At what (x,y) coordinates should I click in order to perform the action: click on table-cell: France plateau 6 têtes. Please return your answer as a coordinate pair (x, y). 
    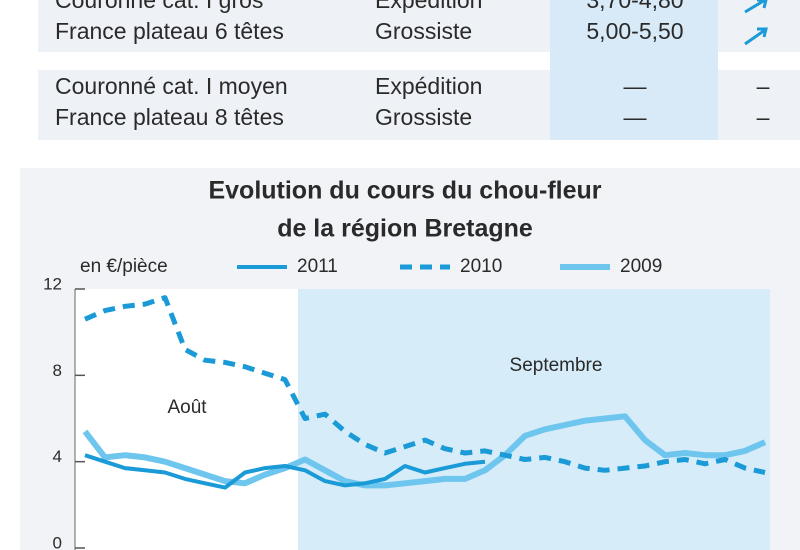
    Looking at the image, I should click on (169, 31).